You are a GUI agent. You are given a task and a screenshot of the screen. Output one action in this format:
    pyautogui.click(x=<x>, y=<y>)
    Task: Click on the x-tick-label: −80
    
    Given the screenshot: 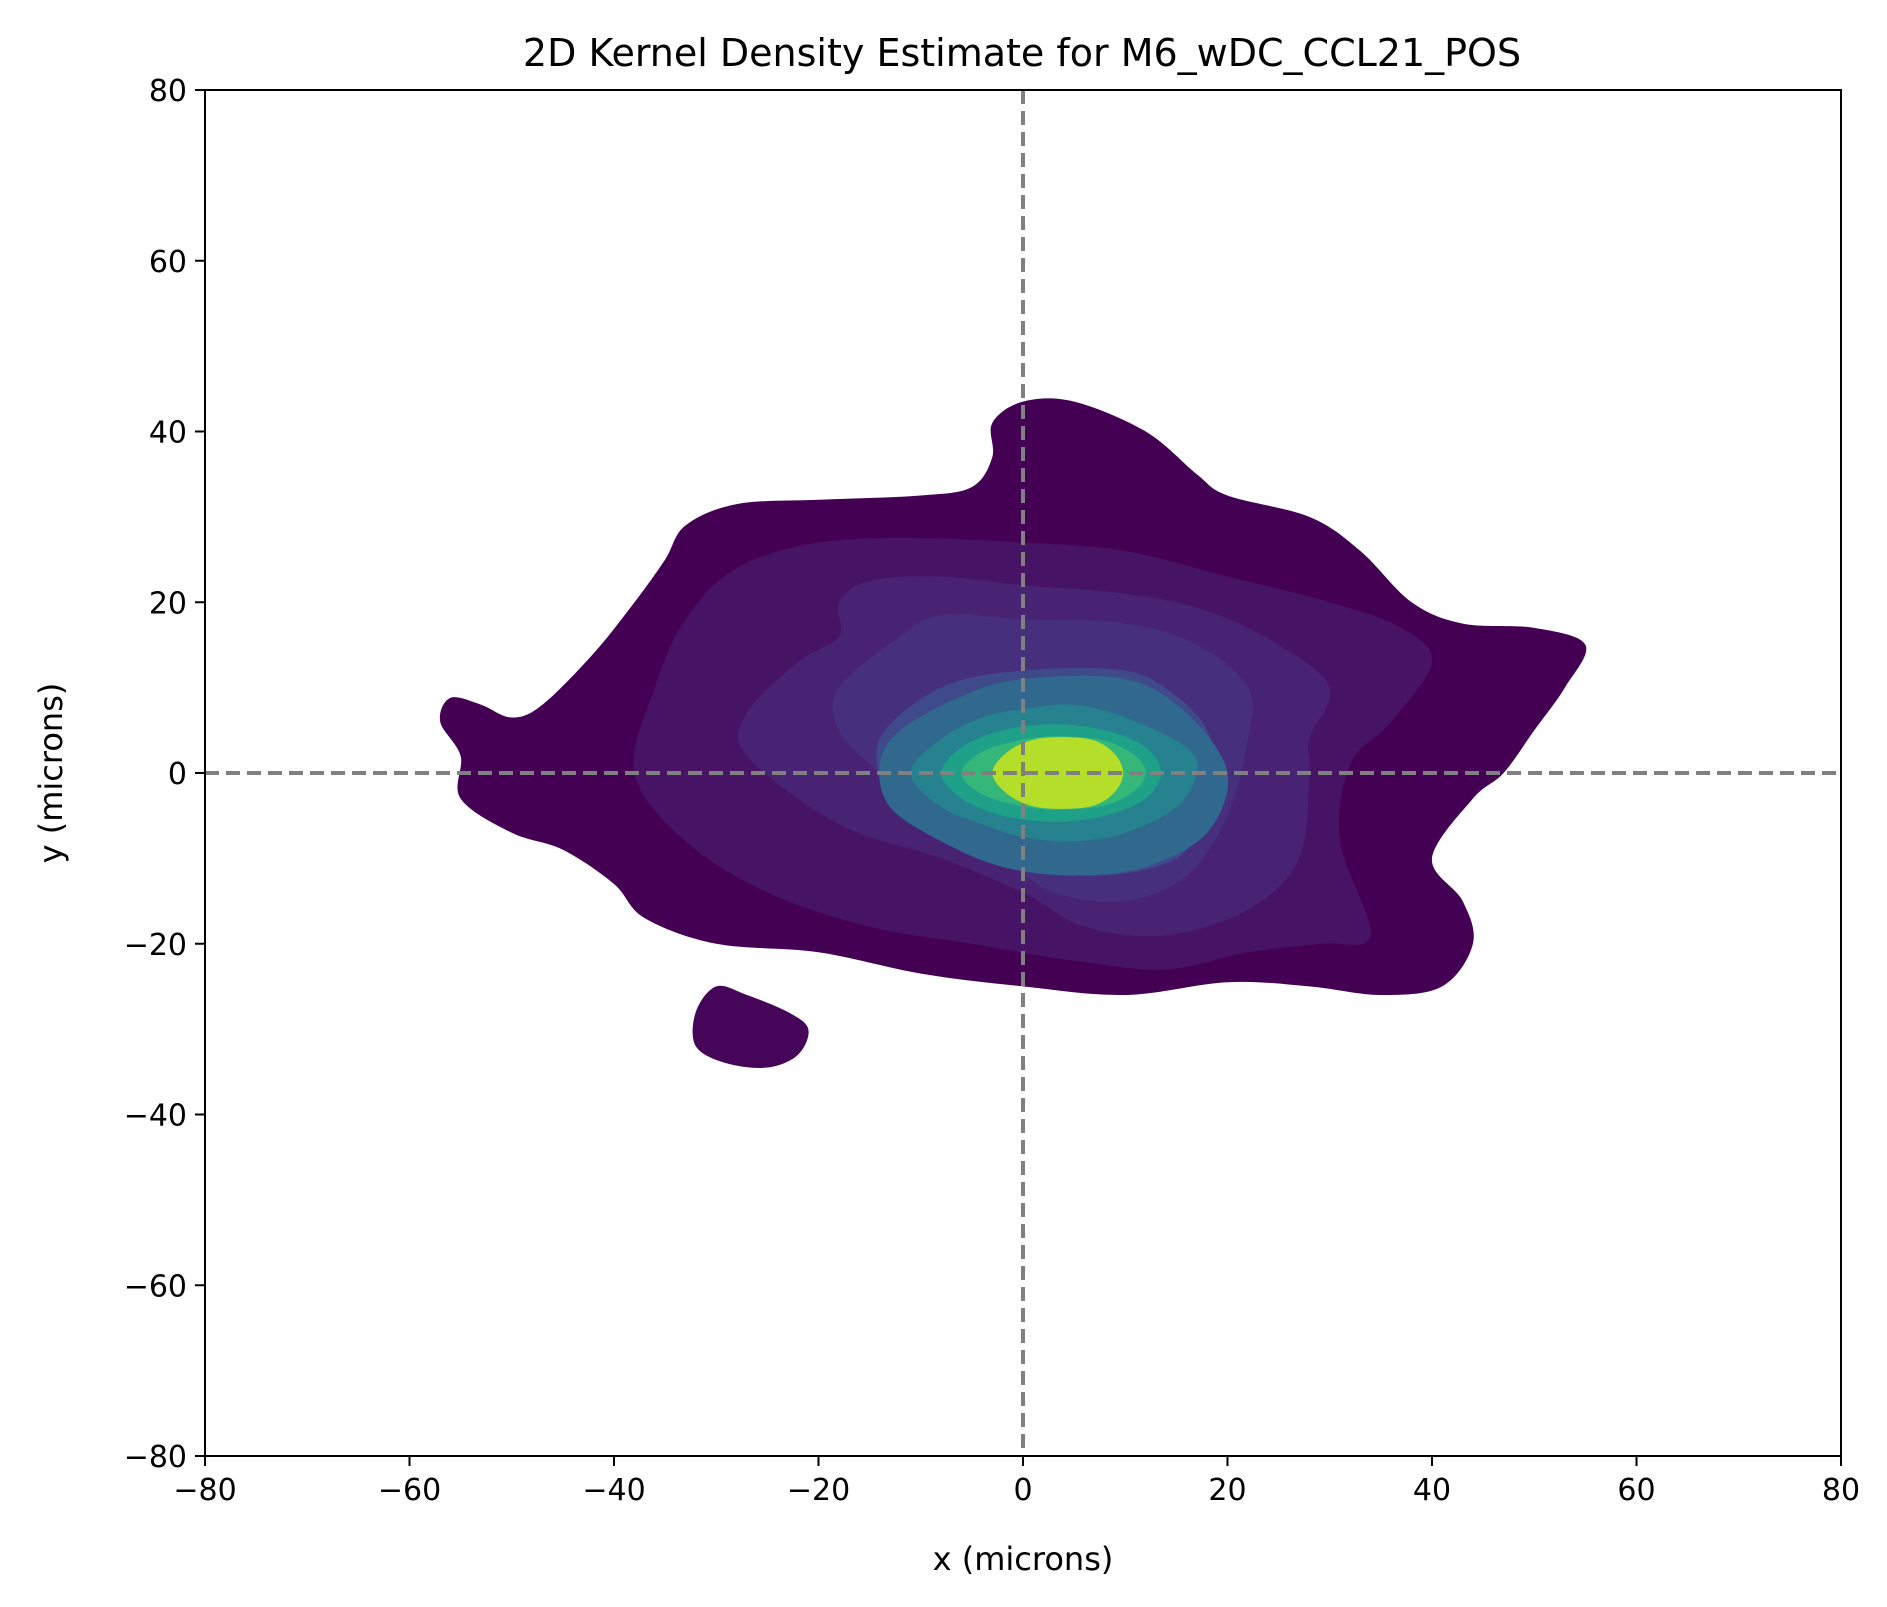 What is the action you would take?
    pyautogui.click(x=204, y=1490)
    